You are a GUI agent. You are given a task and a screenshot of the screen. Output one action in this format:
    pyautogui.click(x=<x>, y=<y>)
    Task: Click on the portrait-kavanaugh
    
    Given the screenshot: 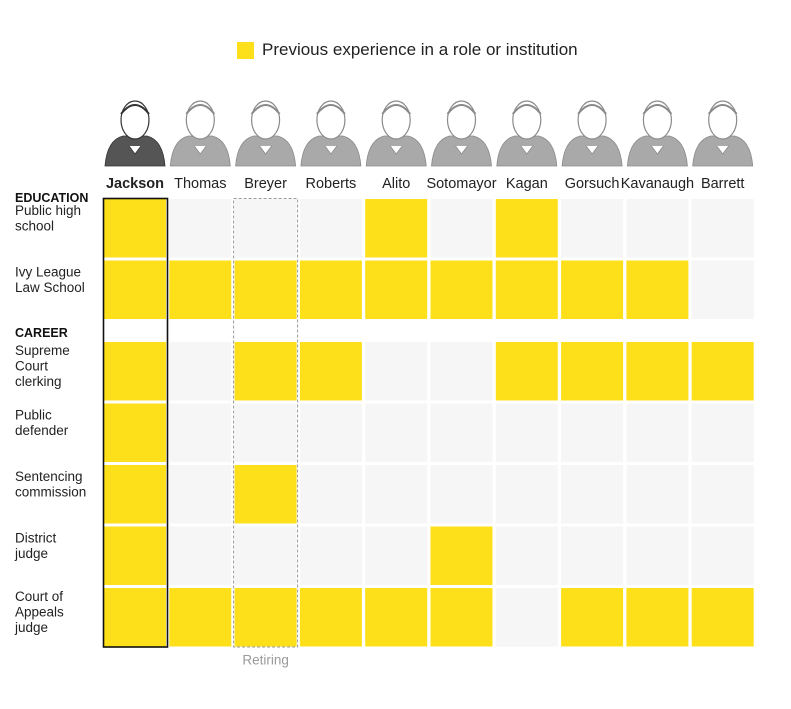 What is the action you would take?
    pyautogui.click(x=657, y=133)
    